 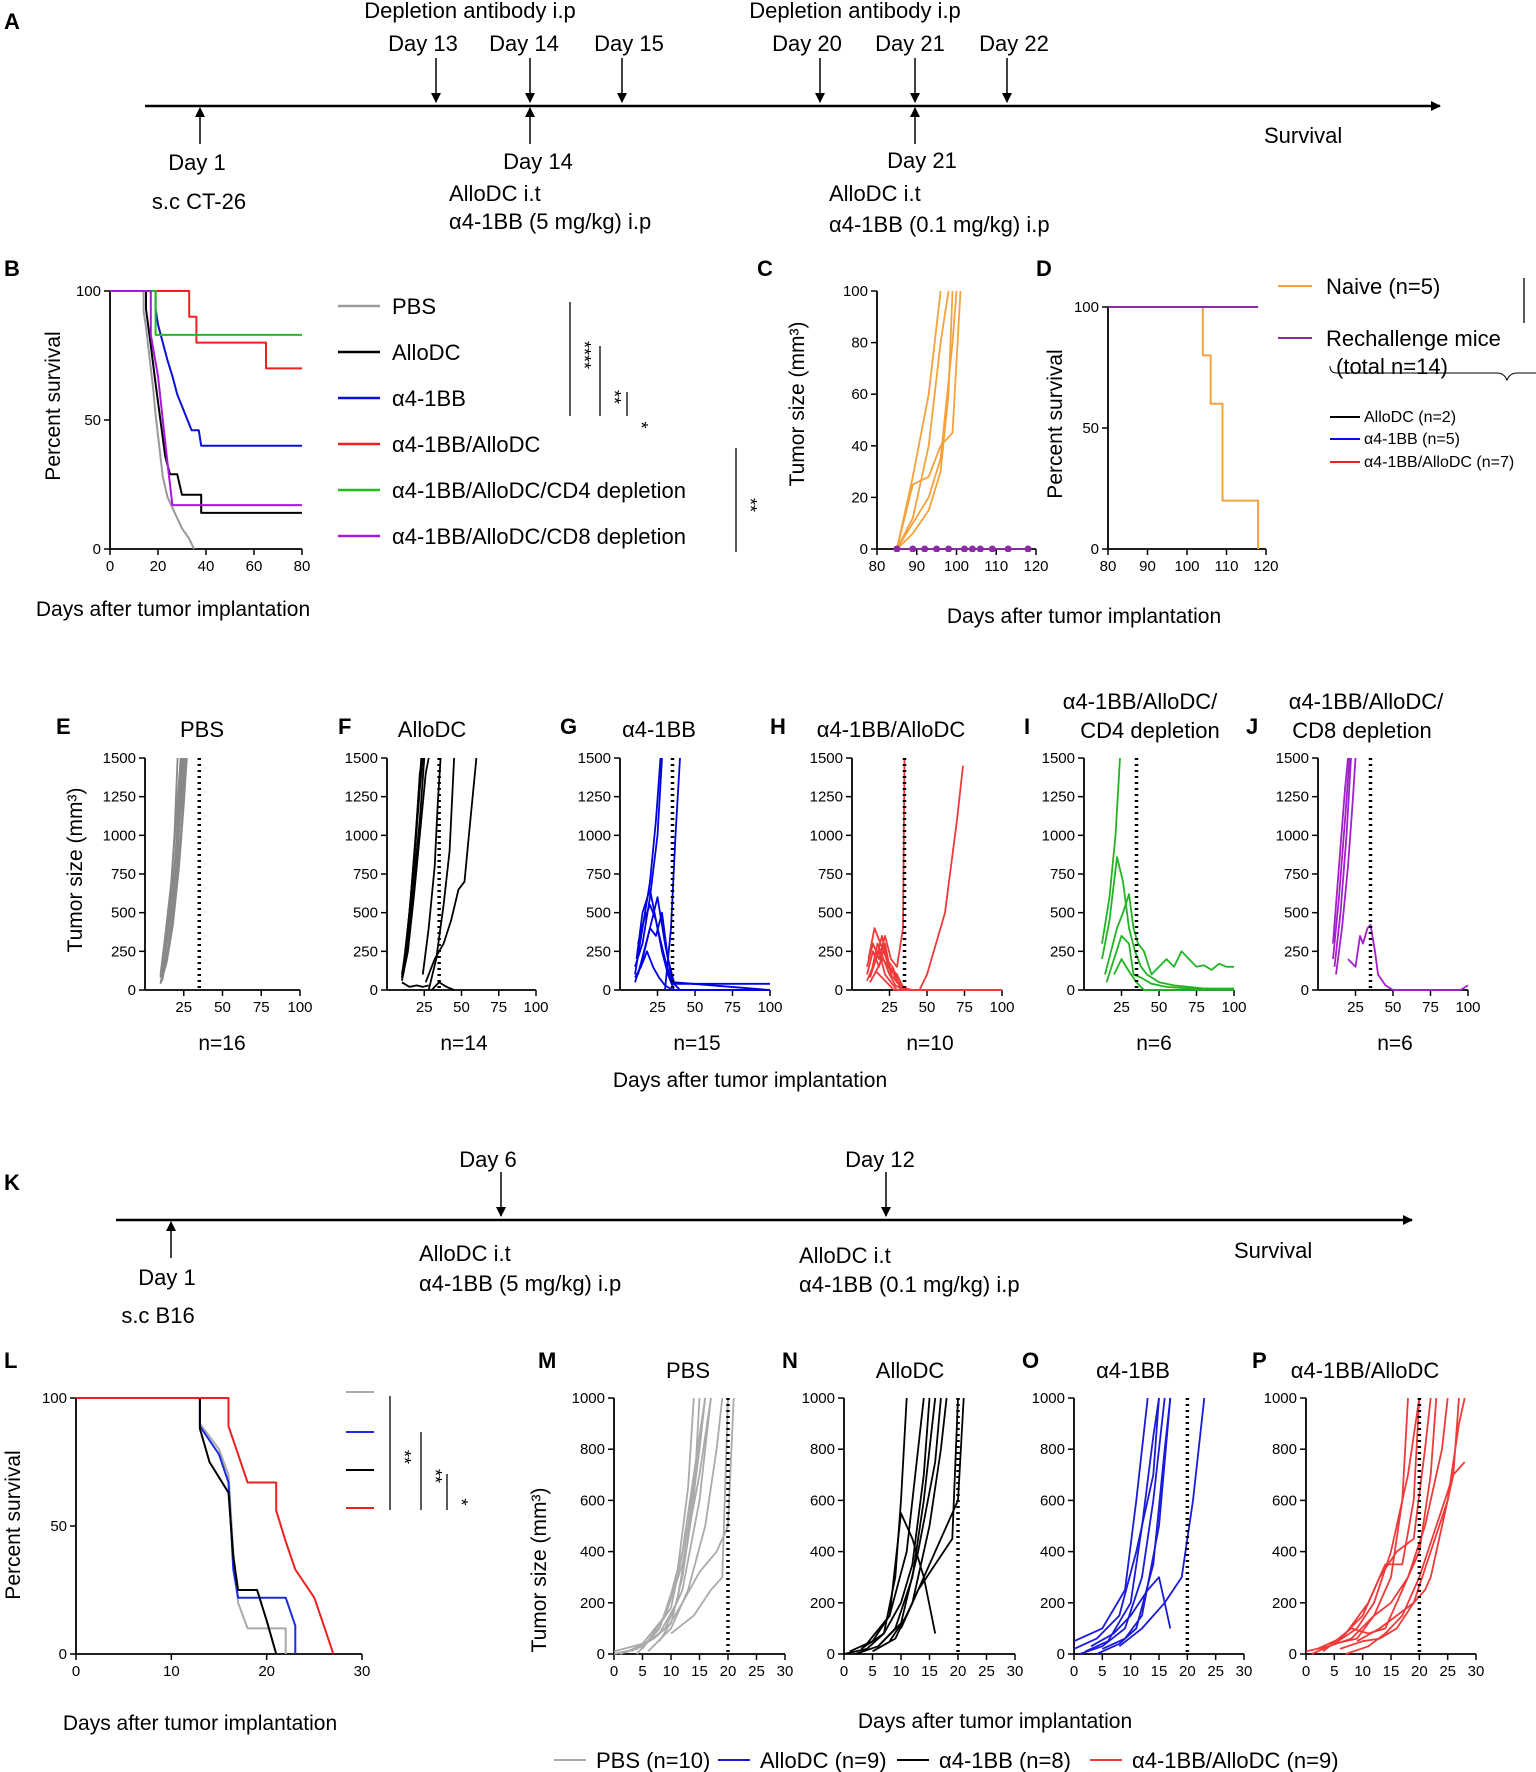 What do you see at coordinates (614, 1671) in the screenshot?
I see `panel-m-xtick-label: 0` at bounding box center [614, 1671].